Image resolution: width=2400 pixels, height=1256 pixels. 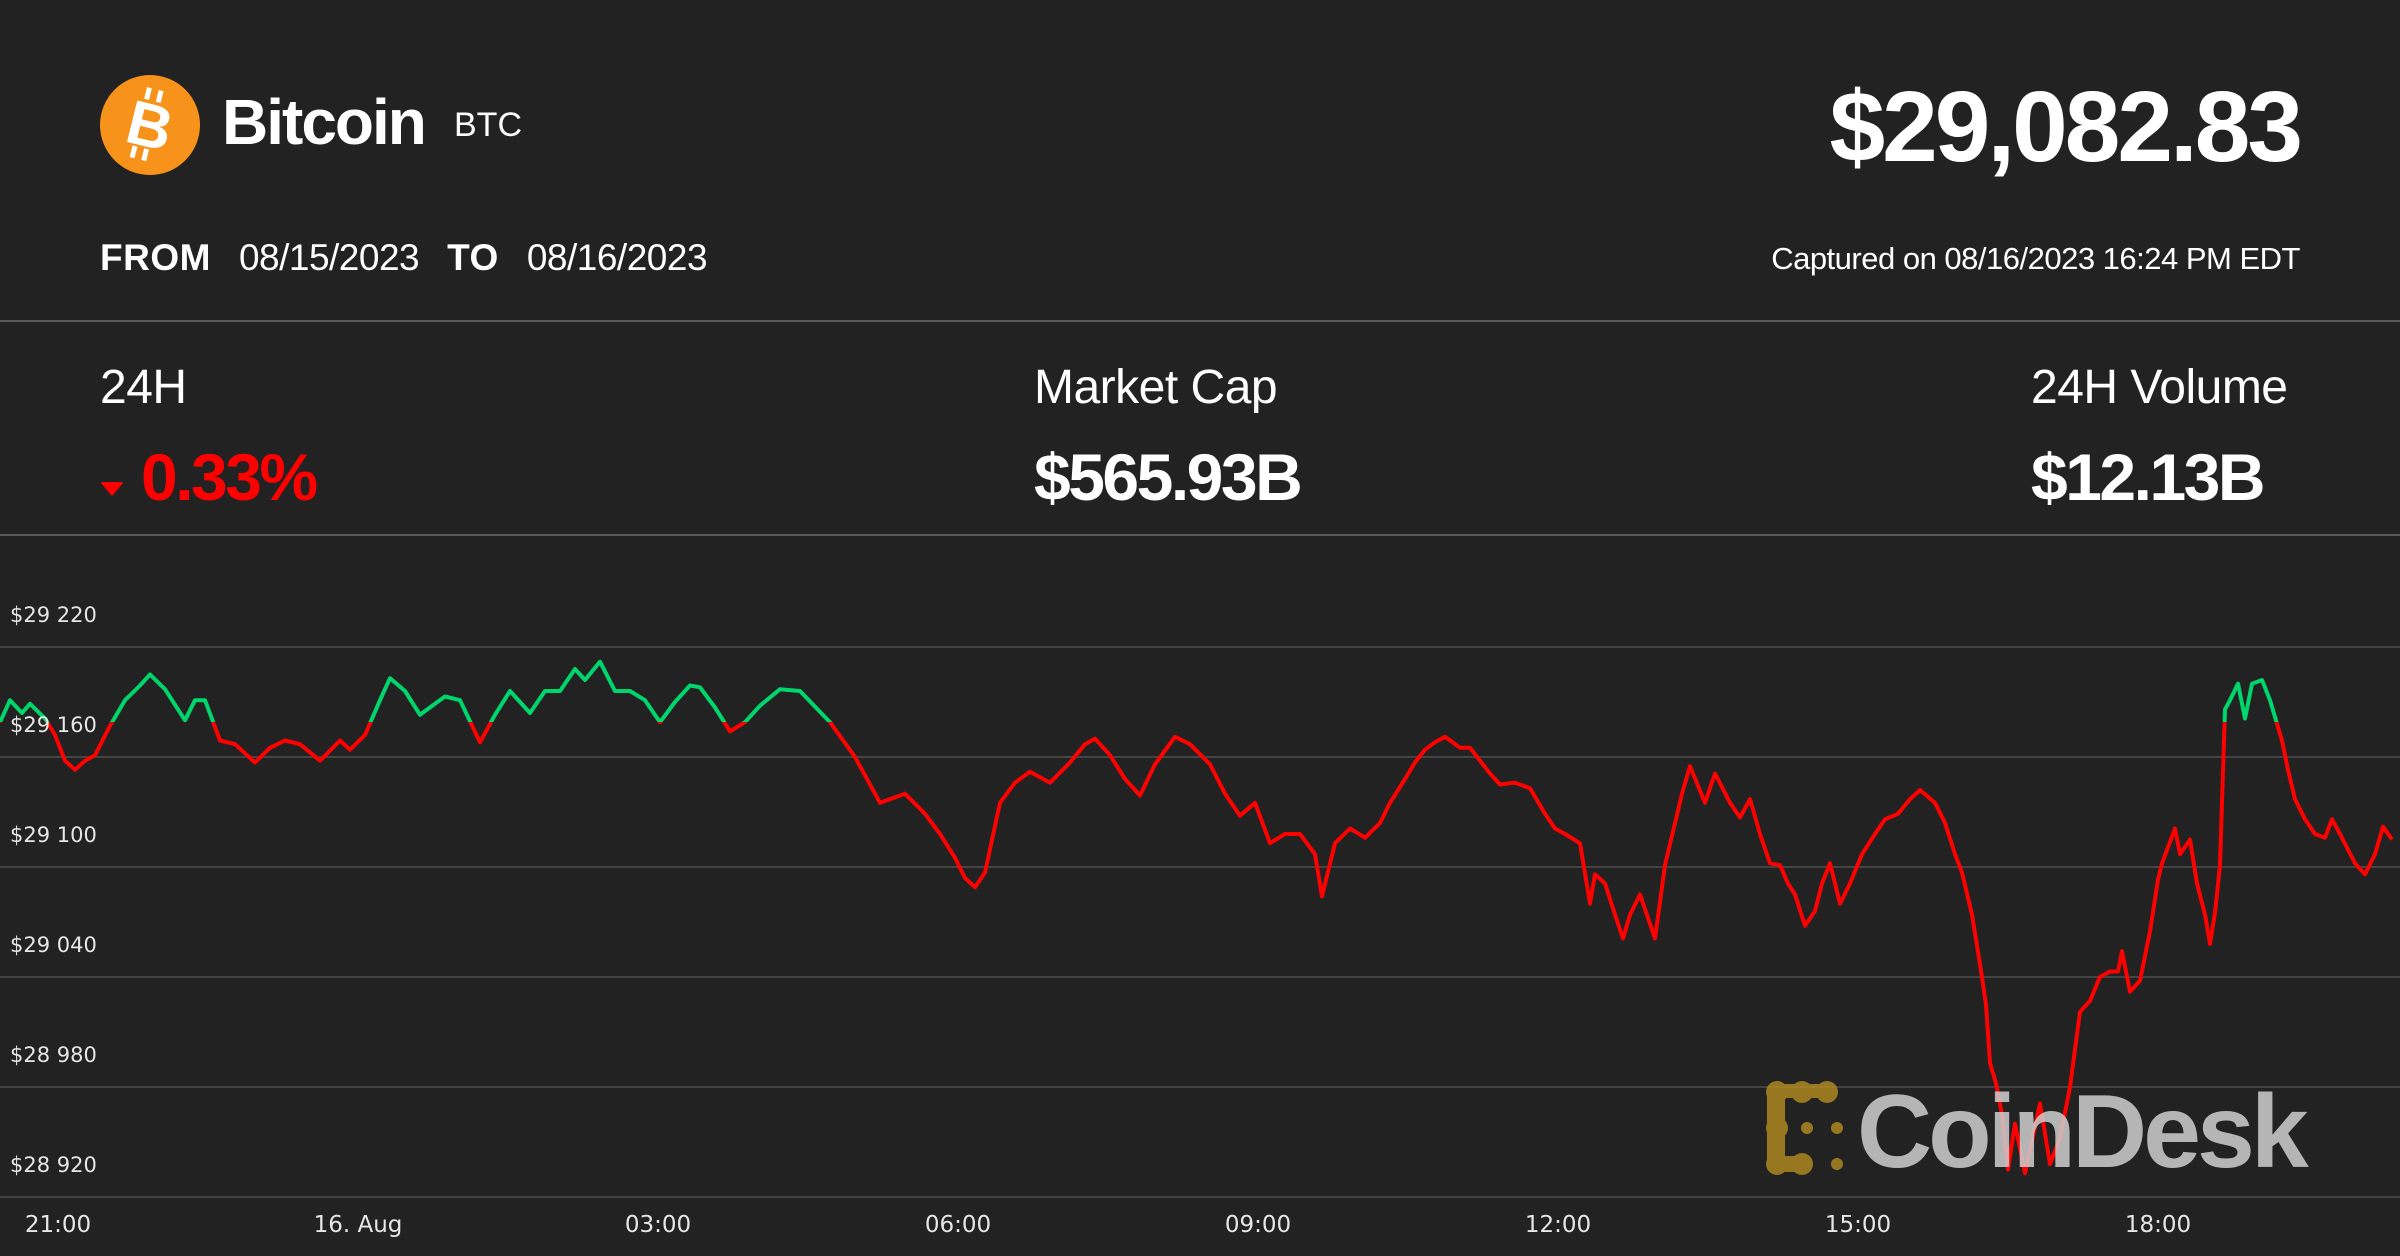 I want to click on from-date: 08/15/2023, so click(x=329, y=257).